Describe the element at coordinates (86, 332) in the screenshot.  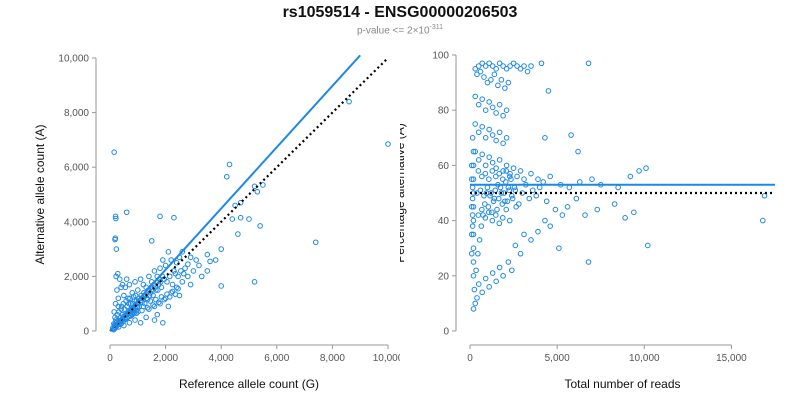
I see `left-y-tick-label: 0` at that location.